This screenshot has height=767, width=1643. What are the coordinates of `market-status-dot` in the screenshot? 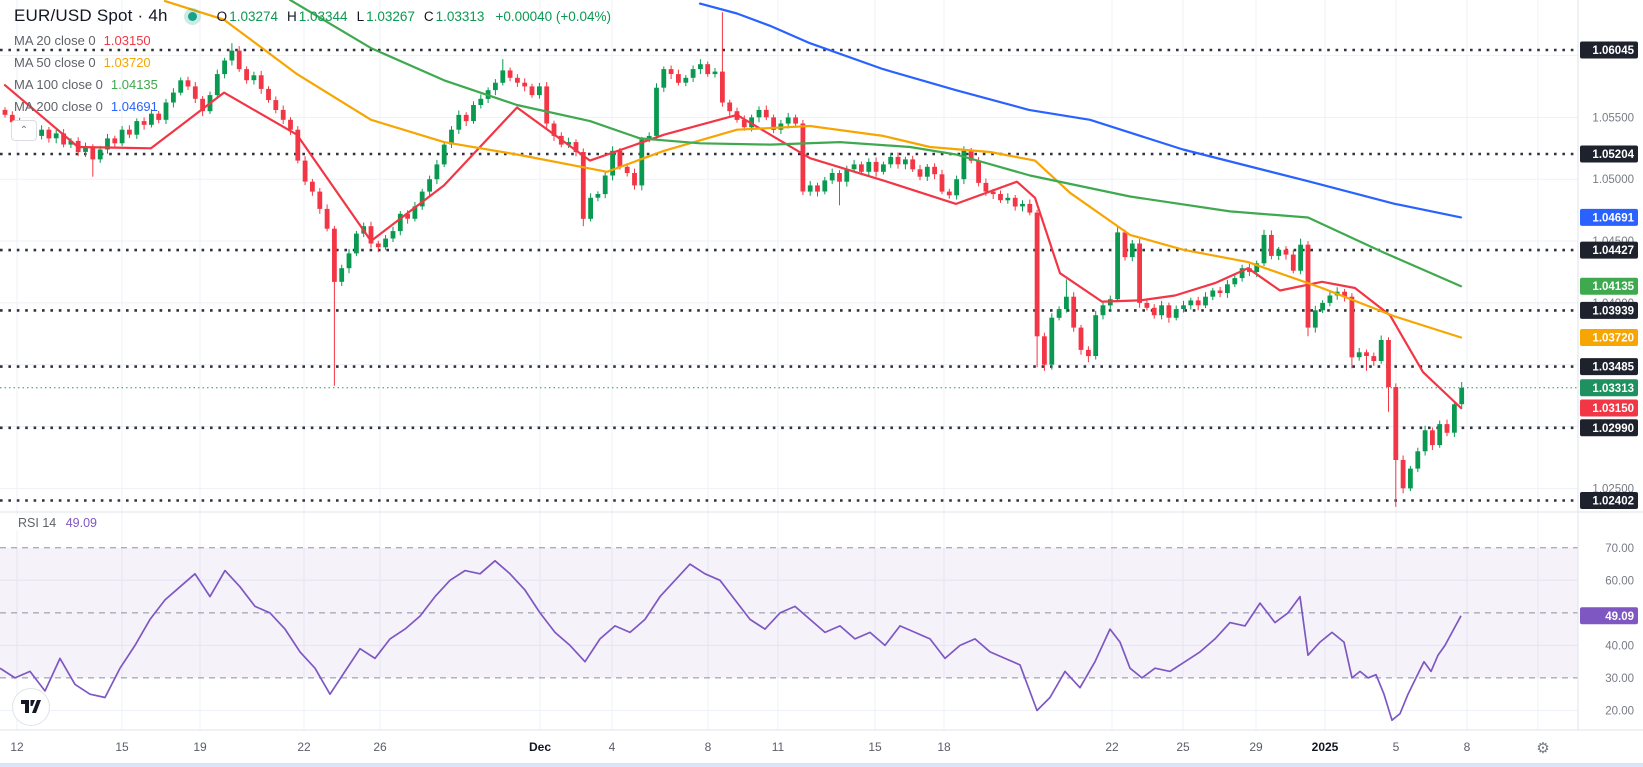 It's located at (192, 16).